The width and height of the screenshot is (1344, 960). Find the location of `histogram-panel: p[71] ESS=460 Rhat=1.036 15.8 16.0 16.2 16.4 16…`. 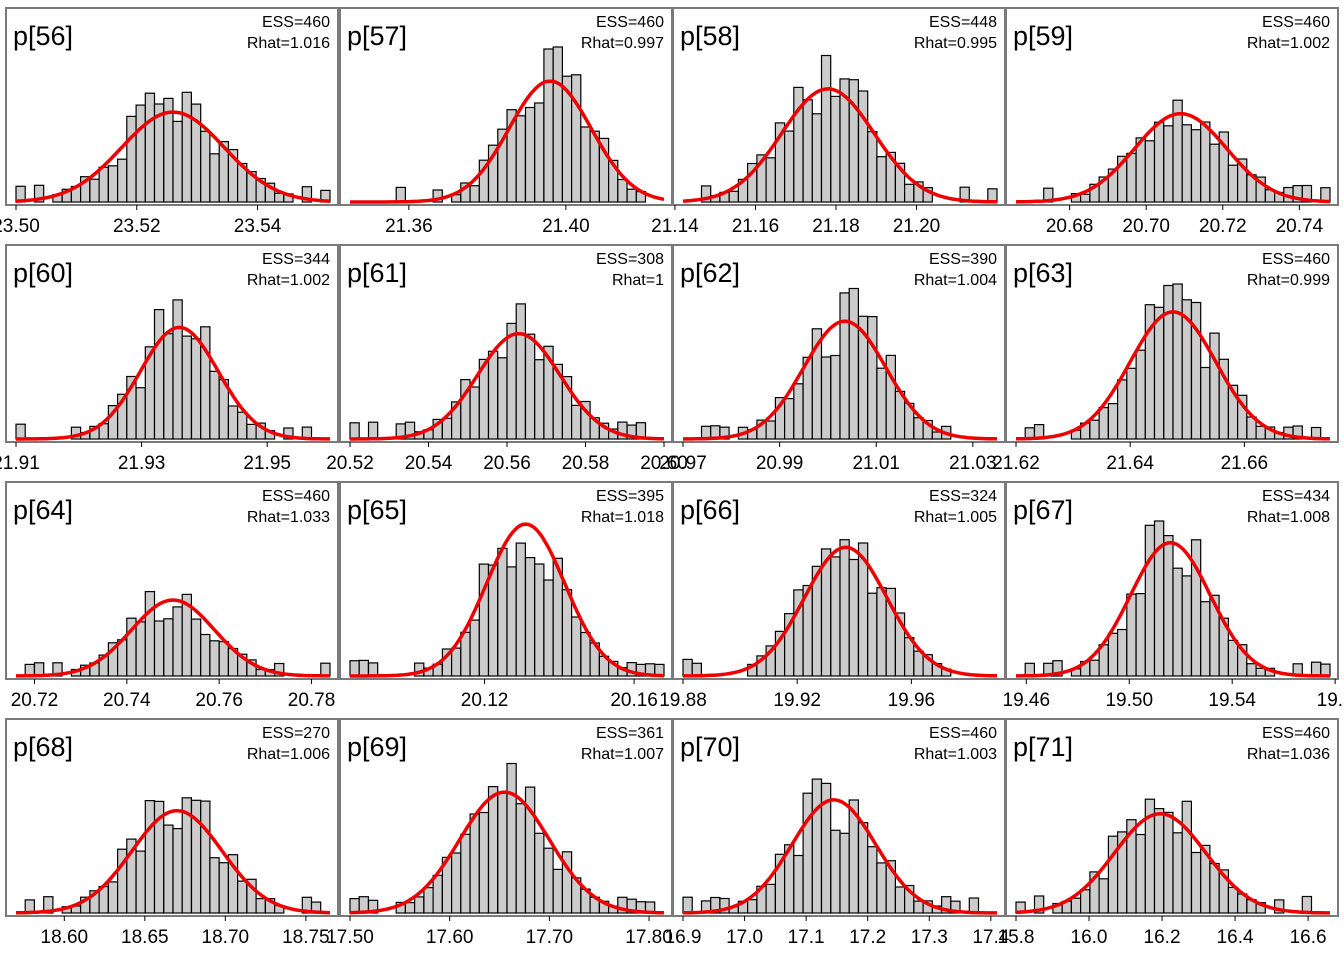

histogram-panel: p[71] ESS=460 Rhat=1.036 15.8 16.0 16.2 16.4 16… is located at coordinates (1168, 833).